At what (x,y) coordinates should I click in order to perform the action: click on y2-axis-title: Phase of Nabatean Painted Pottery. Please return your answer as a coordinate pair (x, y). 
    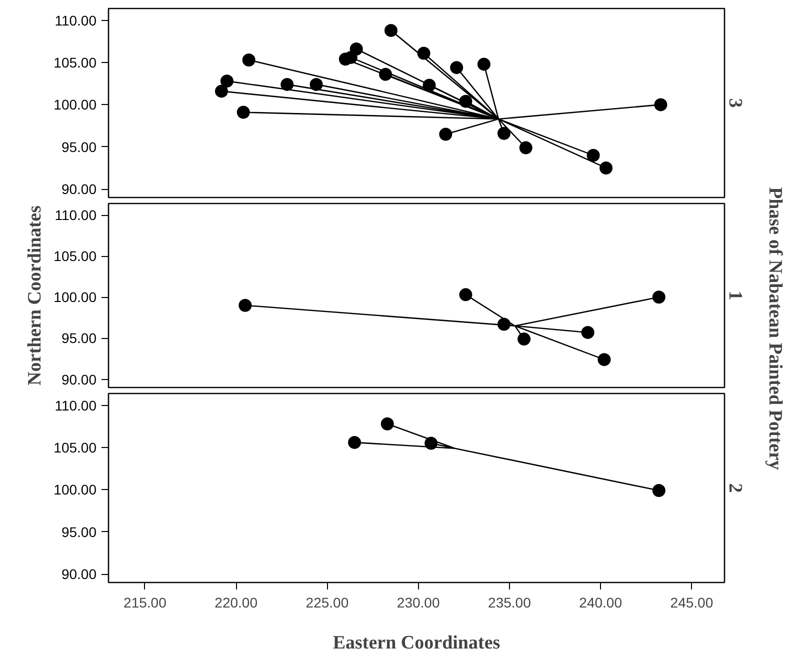
    Looking at the image, I should click on (775, 328).